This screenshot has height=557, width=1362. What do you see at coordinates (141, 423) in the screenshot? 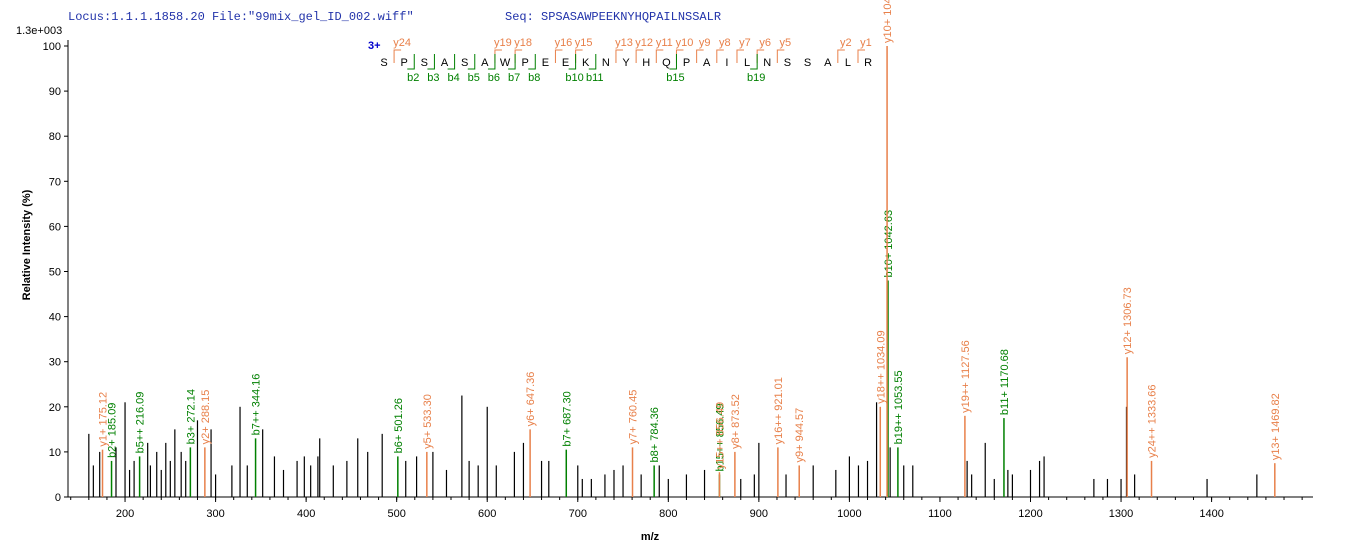
I see `ion-label: b5++ 216.09` at bounding box center [141, 423].